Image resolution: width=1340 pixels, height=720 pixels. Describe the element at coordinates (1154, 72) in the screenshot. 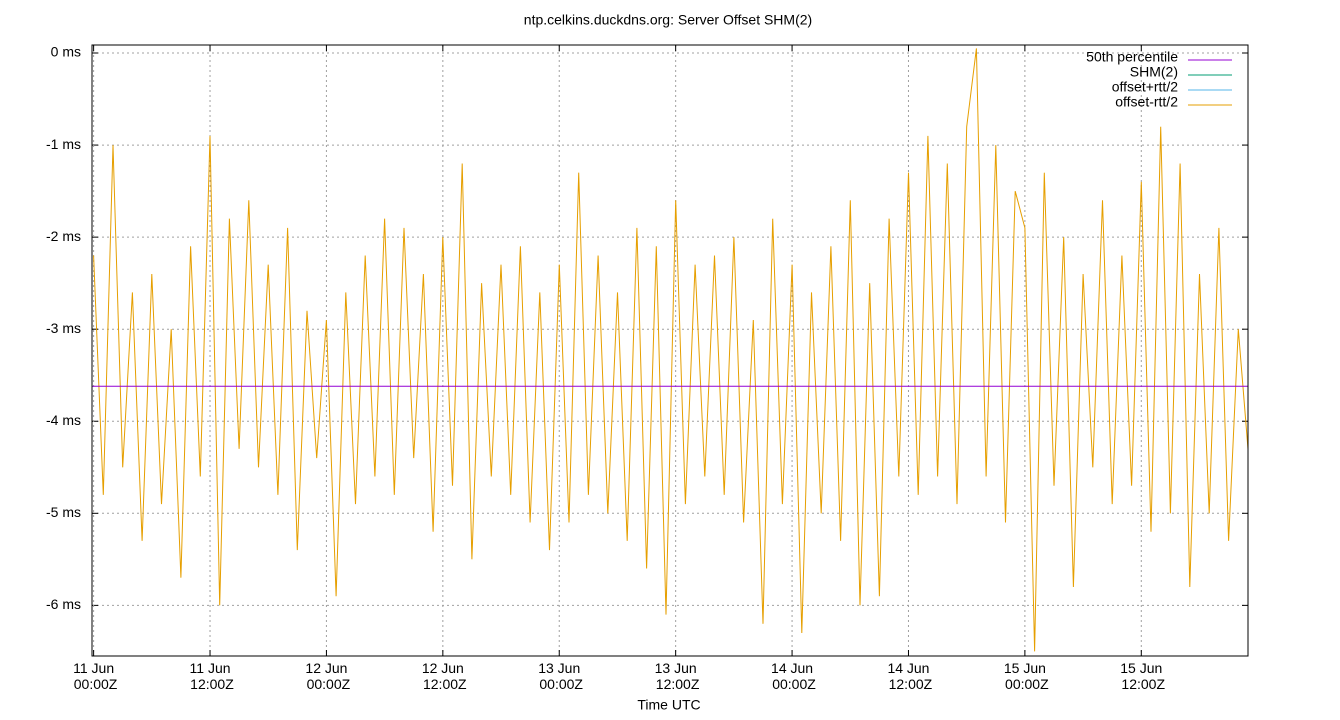

I see `legend-label: SHM(2)` at that location.